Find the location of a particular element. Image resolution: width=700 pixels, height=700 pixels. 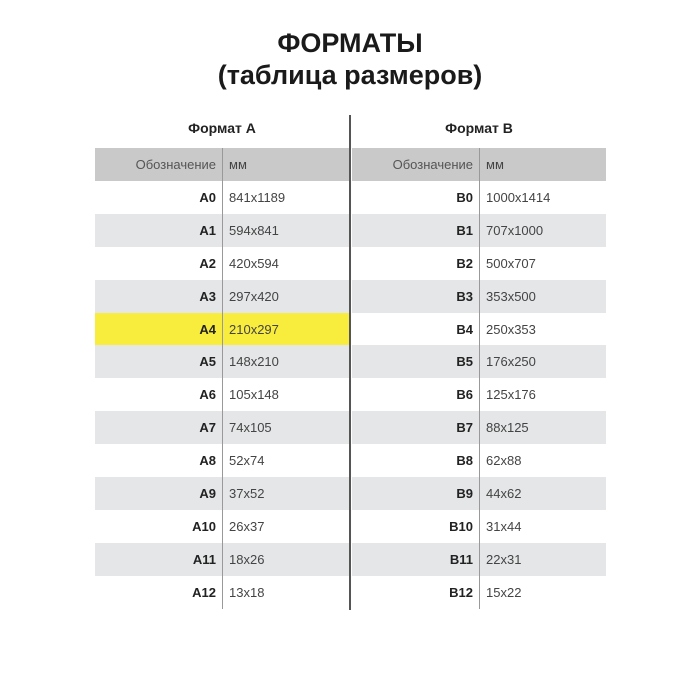

table-row: A7 74x105 is located at coordinates (222, 428).